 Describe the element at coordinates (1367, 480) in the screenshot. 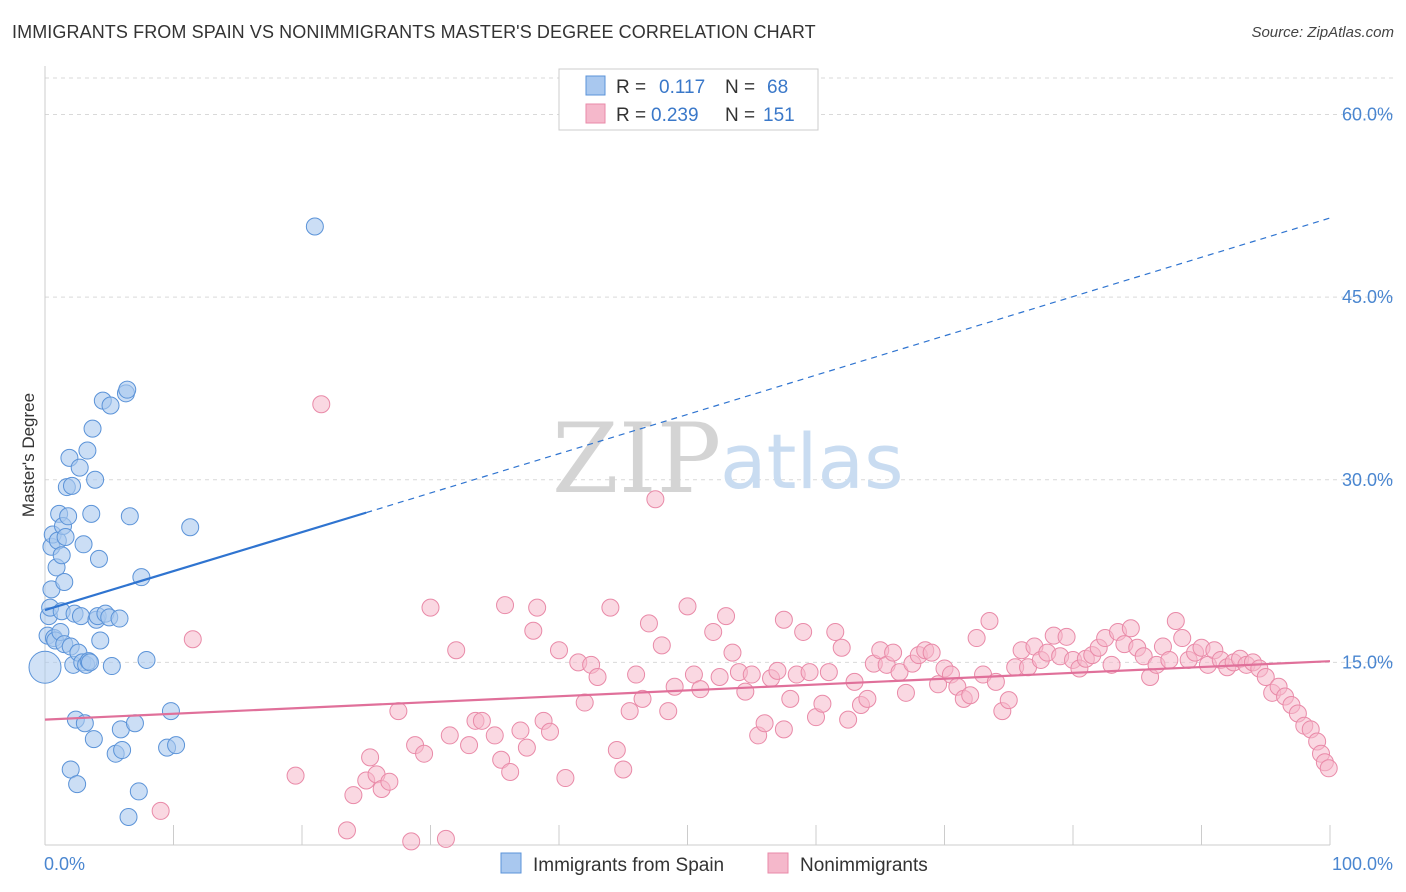

I see `y-tick-label: 30.0%` at that location.